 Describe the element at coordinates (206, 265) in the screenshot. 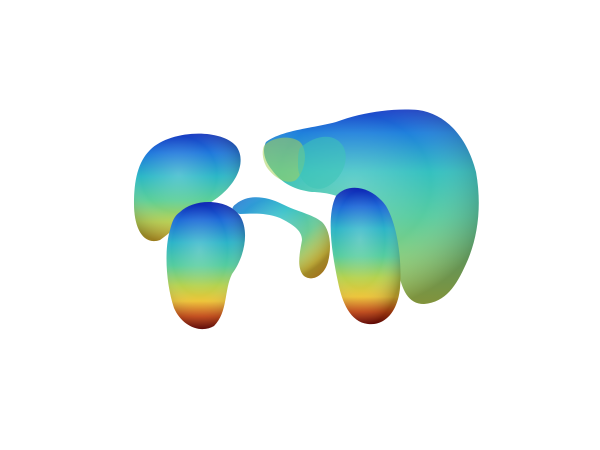

I see `left-kidney` at that location.